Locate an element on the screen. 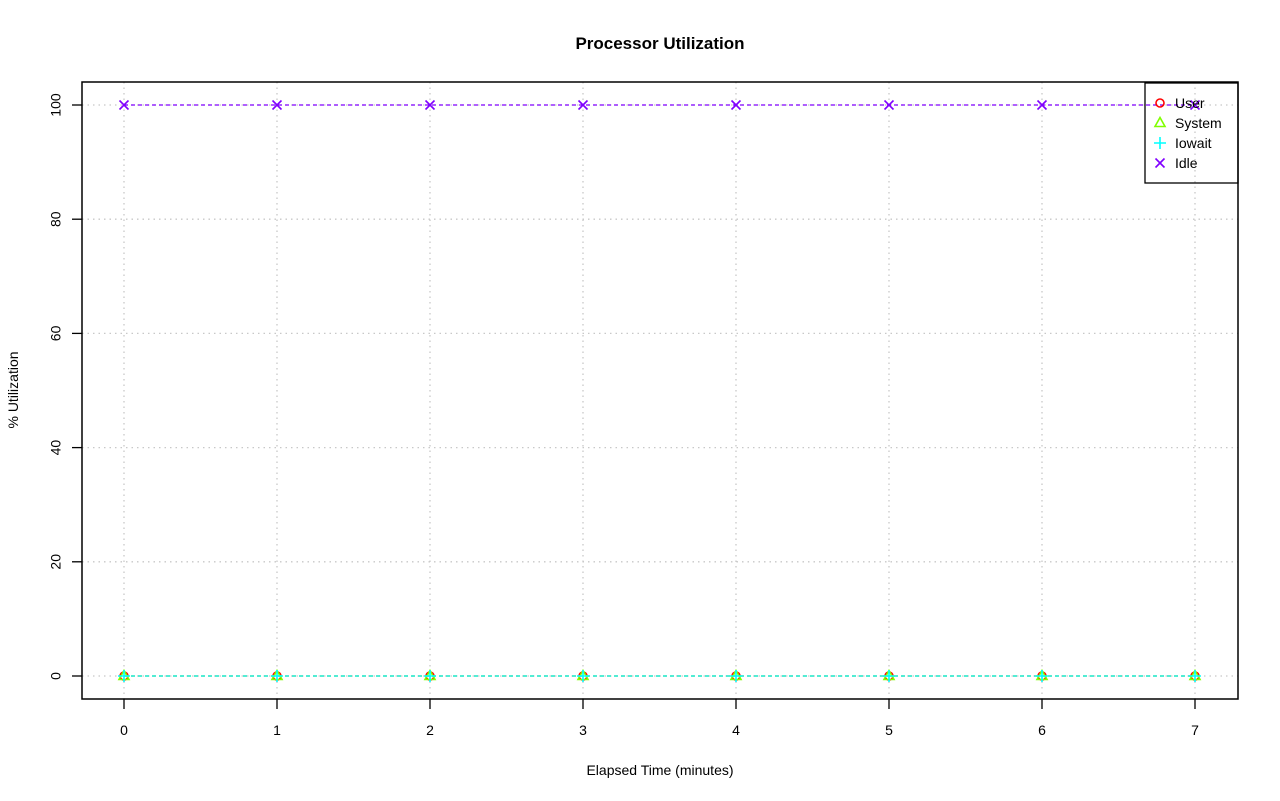  x-axis-label: Elapsed Time (minutes) is located at coordinates (659, 770).